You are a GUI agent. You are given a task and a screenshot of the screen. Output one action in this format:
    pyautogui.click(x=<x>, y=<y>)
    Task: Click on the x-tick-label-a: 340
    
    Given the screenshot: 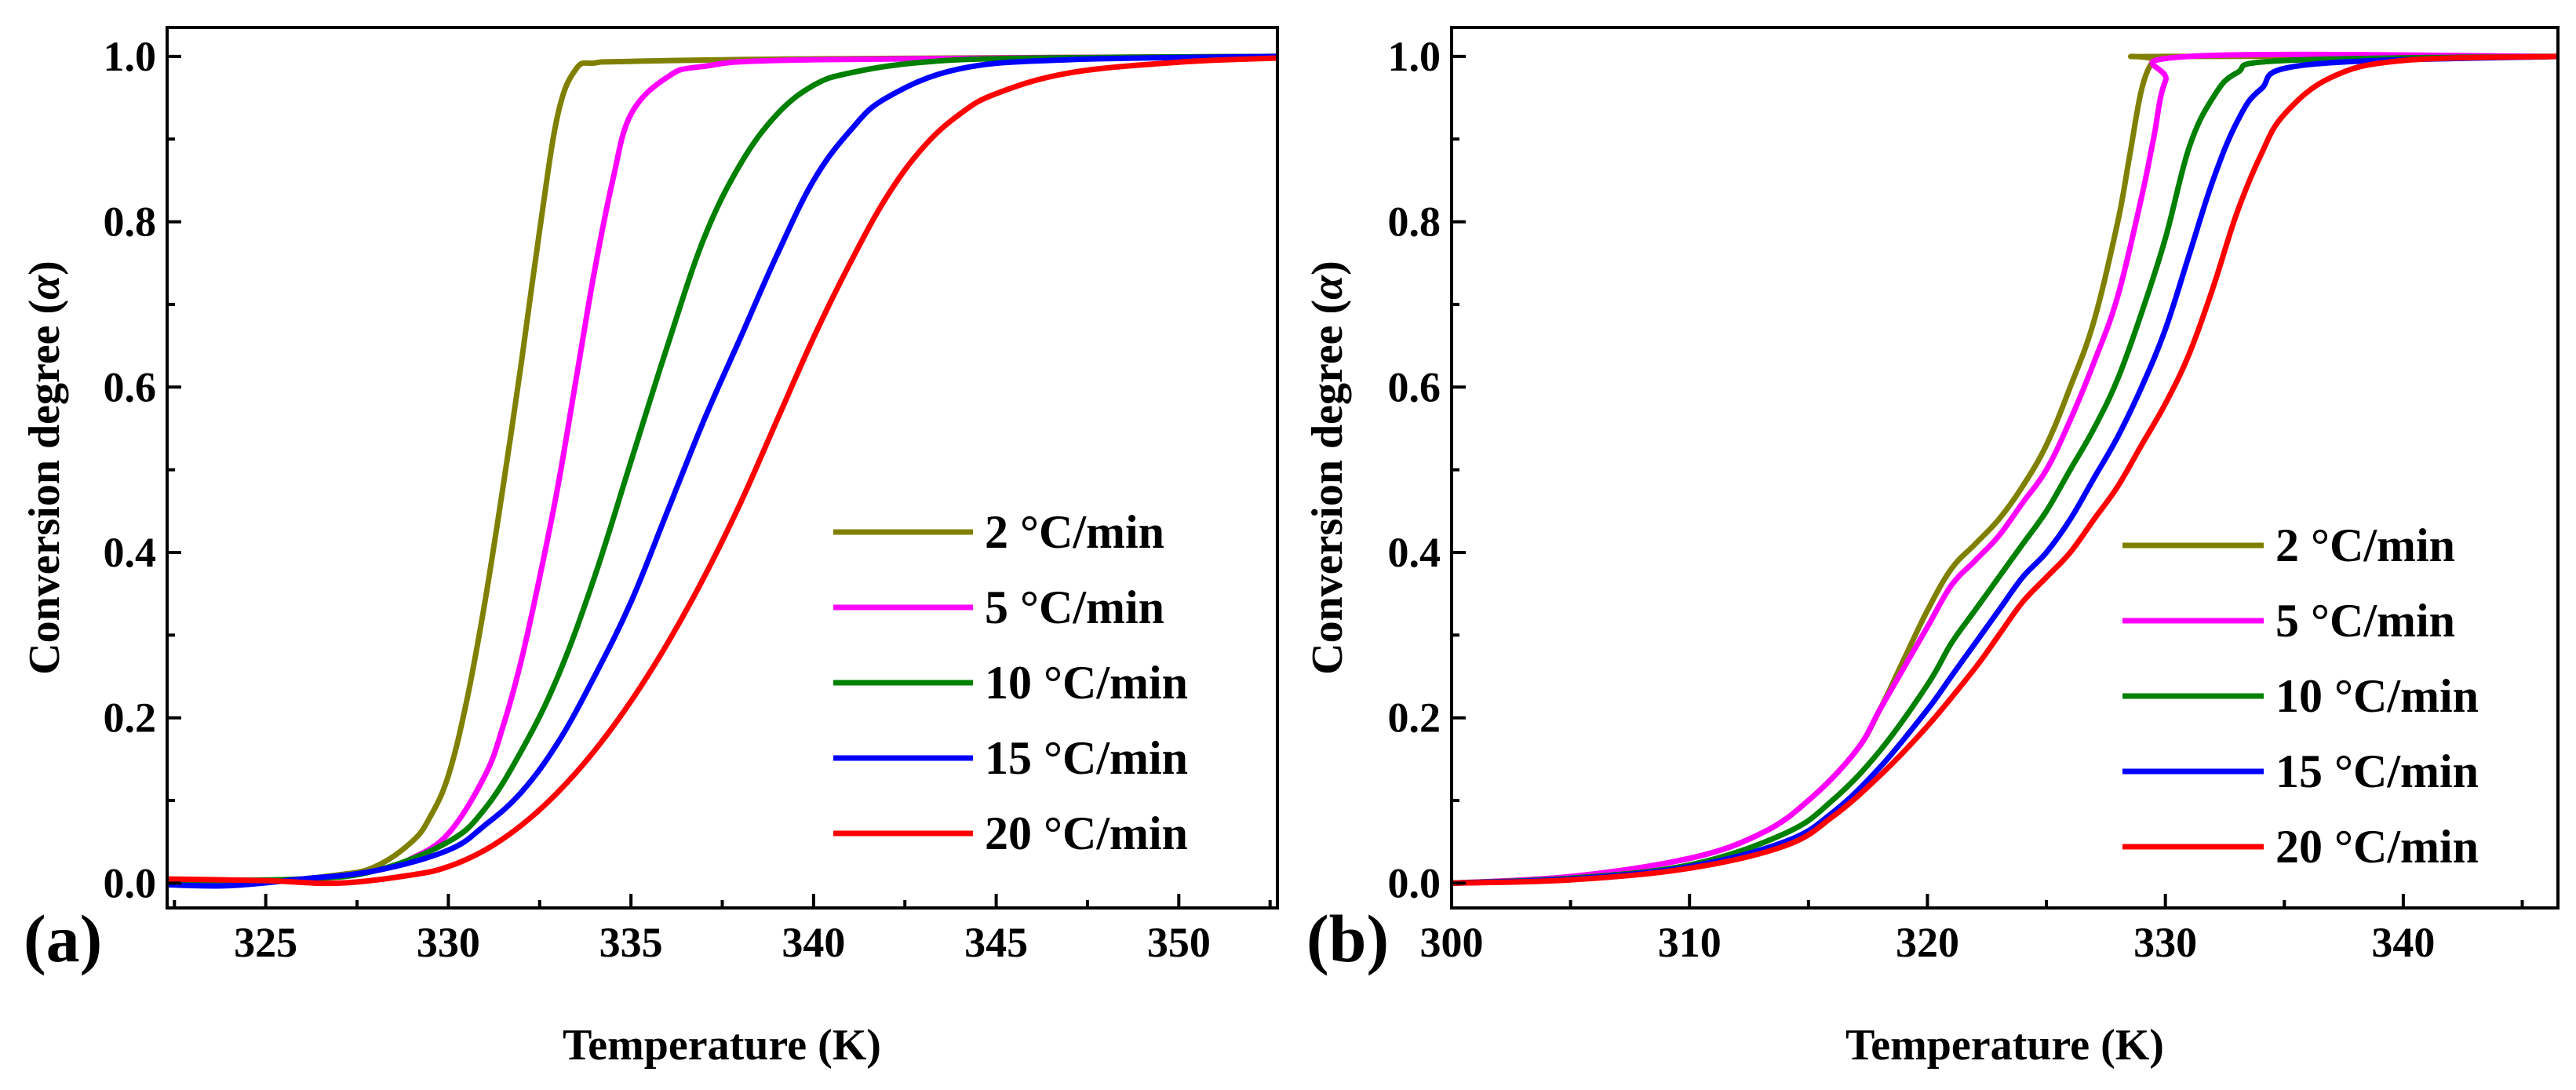 What is the action you would take?
    pyautogui.click(x=813, y=942)
    